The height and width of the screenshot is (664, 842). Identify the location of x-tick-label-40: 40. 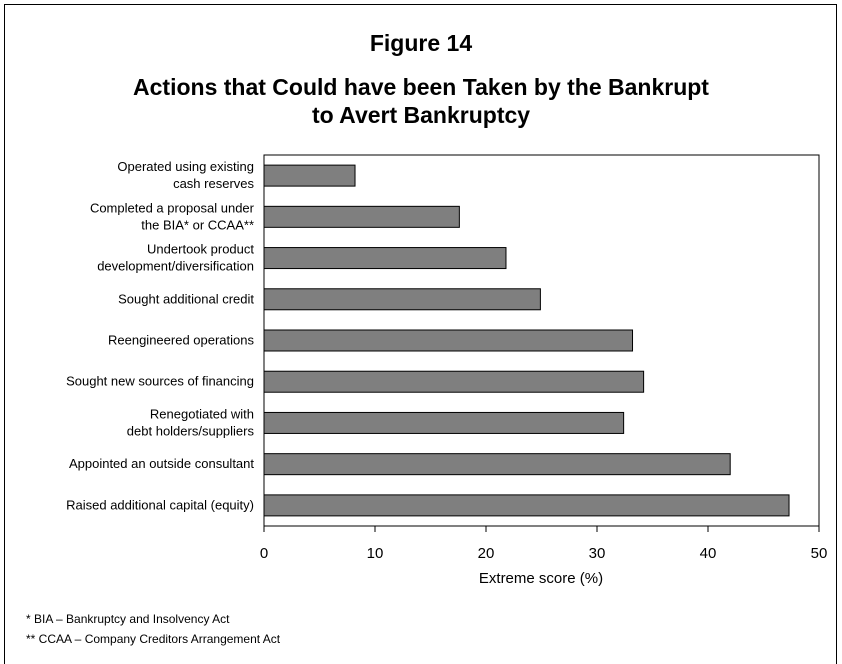
(708, 553).